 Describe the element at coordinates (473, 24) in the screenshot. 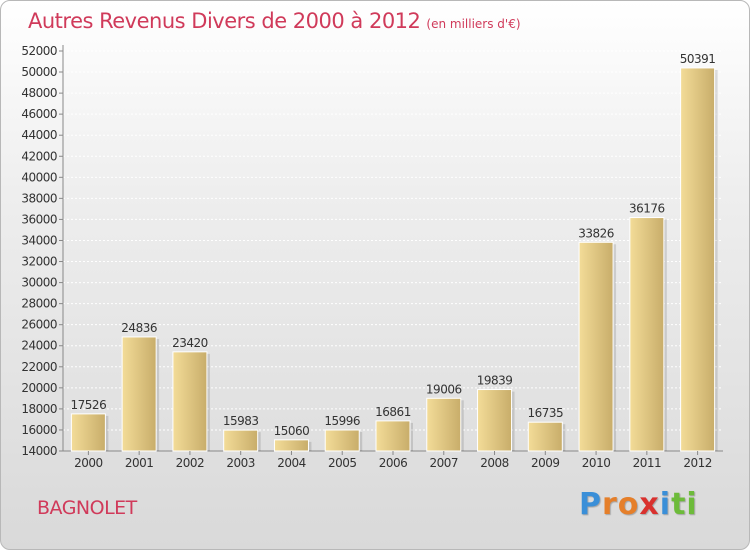

I see `title-subtitle: (en milliers d'€)` at that location.